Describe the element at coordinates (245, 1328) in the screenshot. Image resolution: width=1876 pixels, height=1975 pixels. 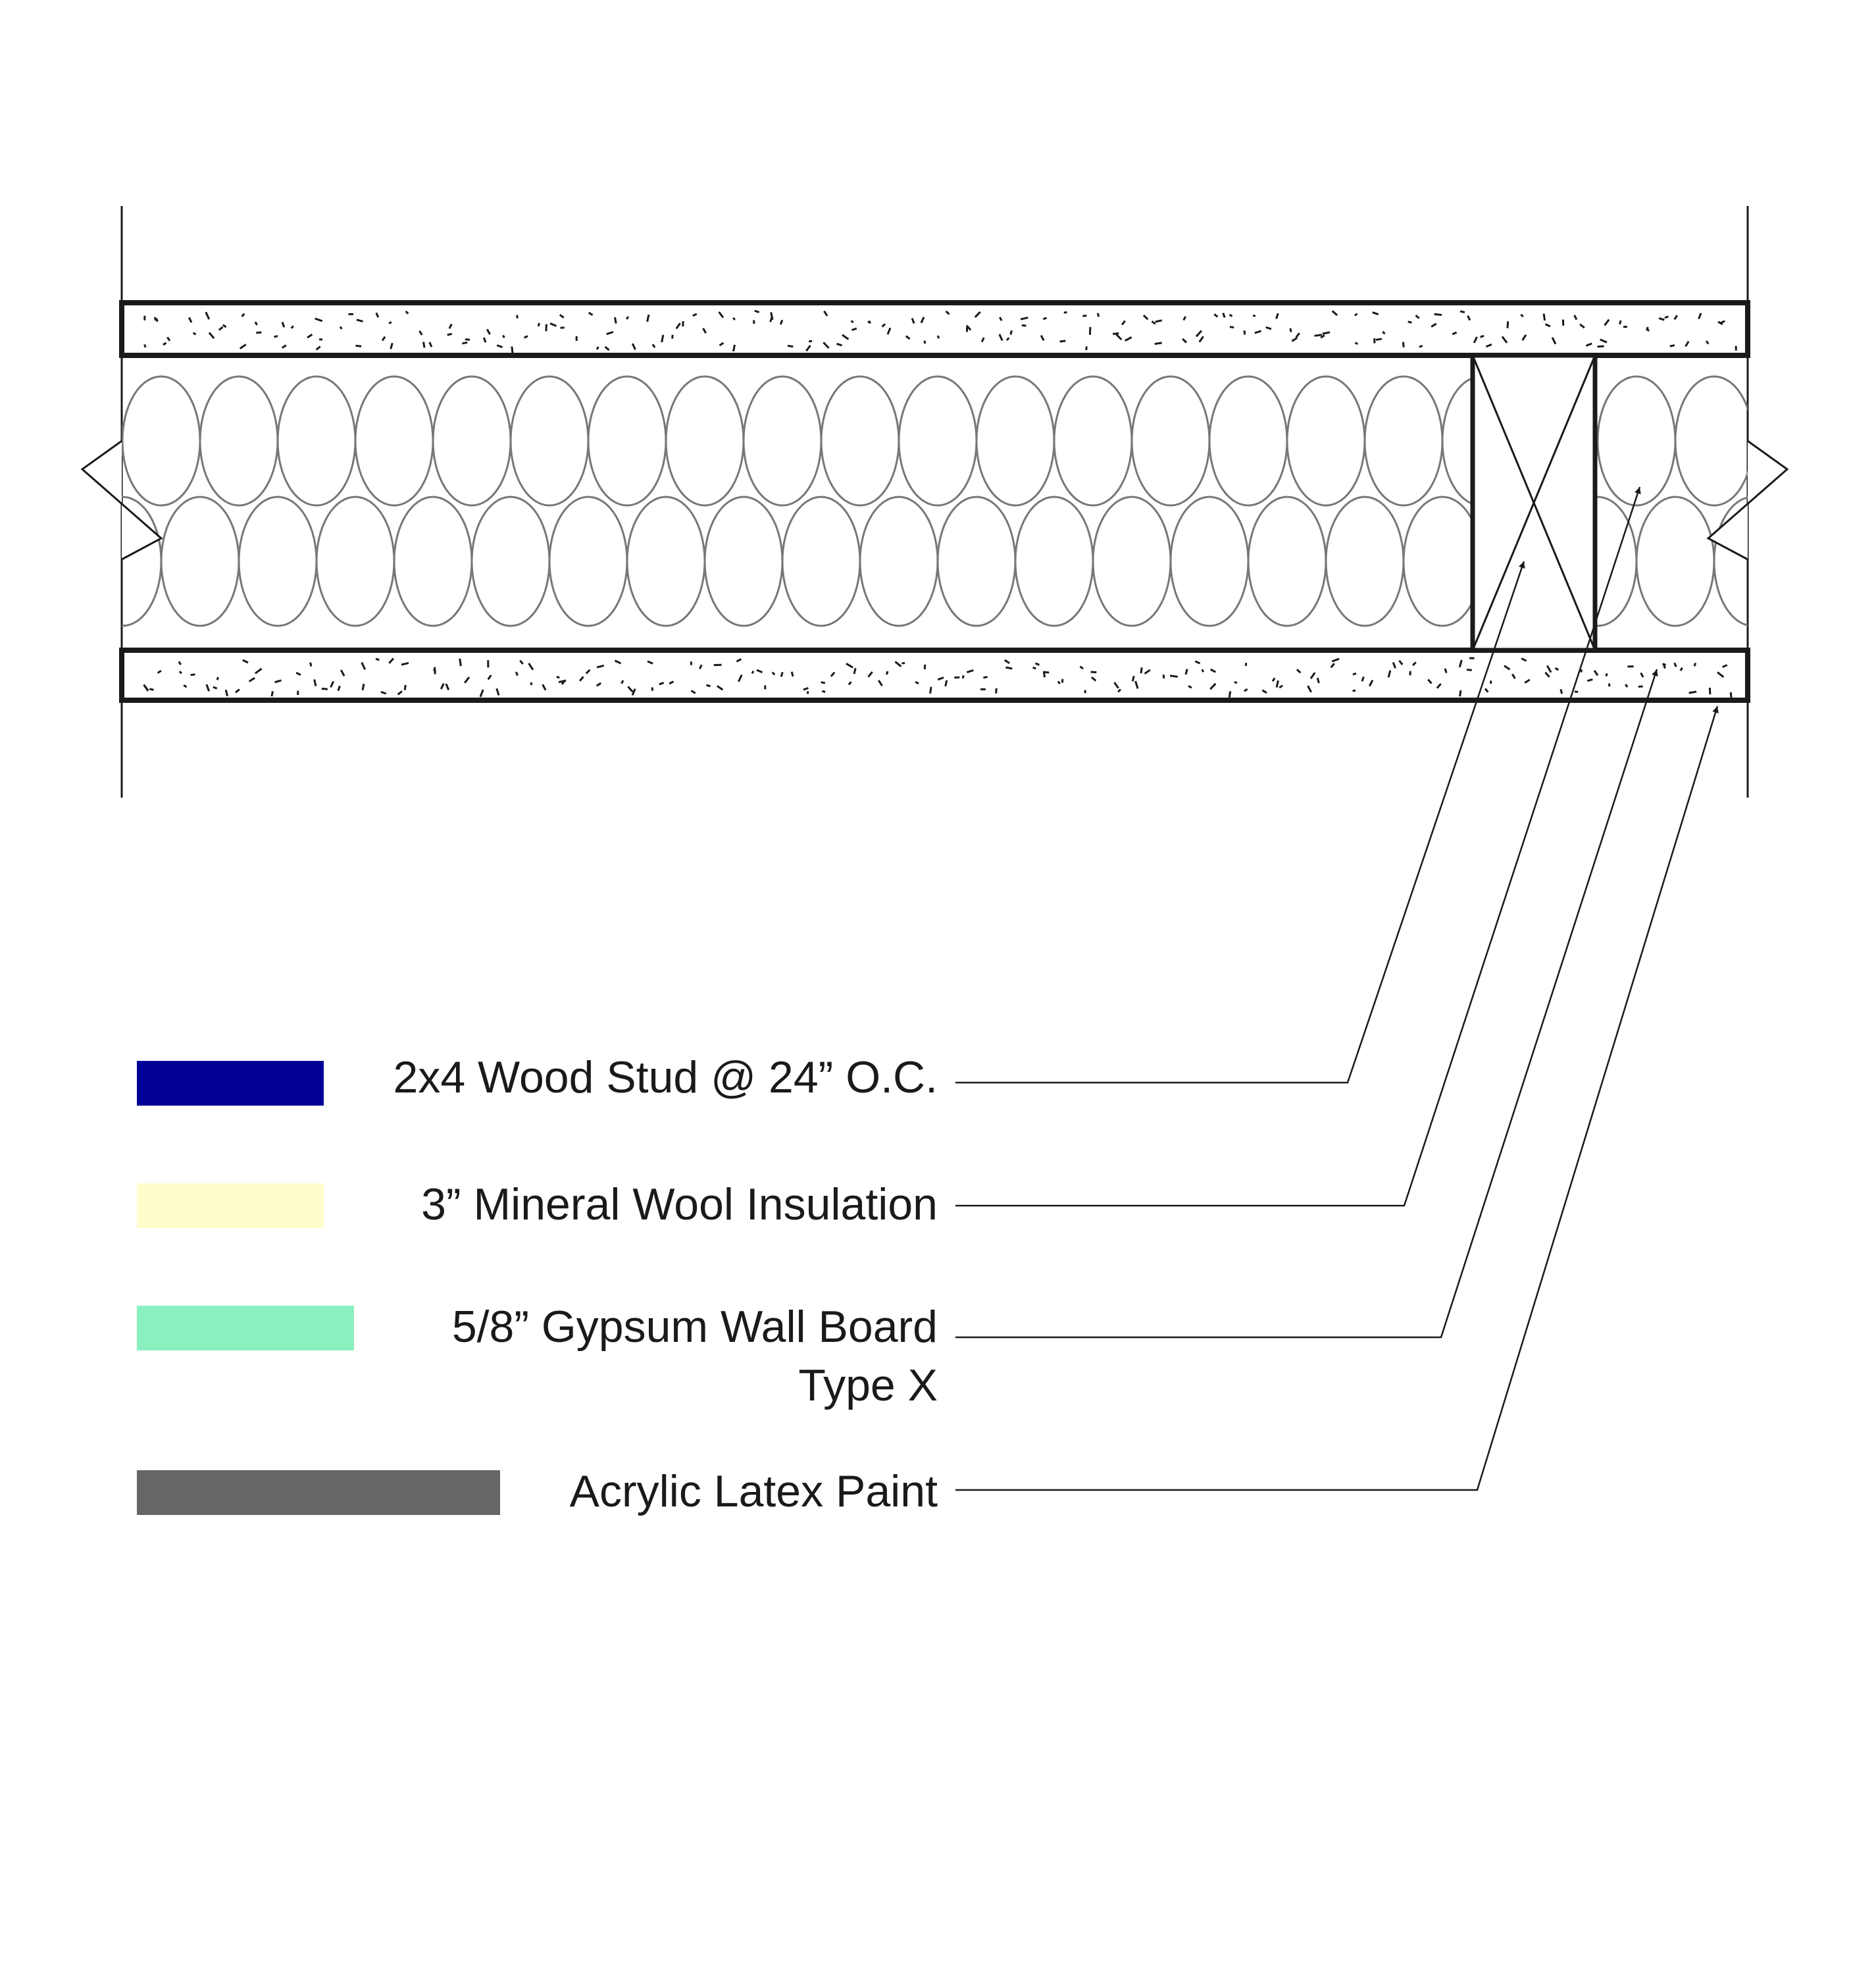
I see `legend-swatch-gypsum-board` at that location.